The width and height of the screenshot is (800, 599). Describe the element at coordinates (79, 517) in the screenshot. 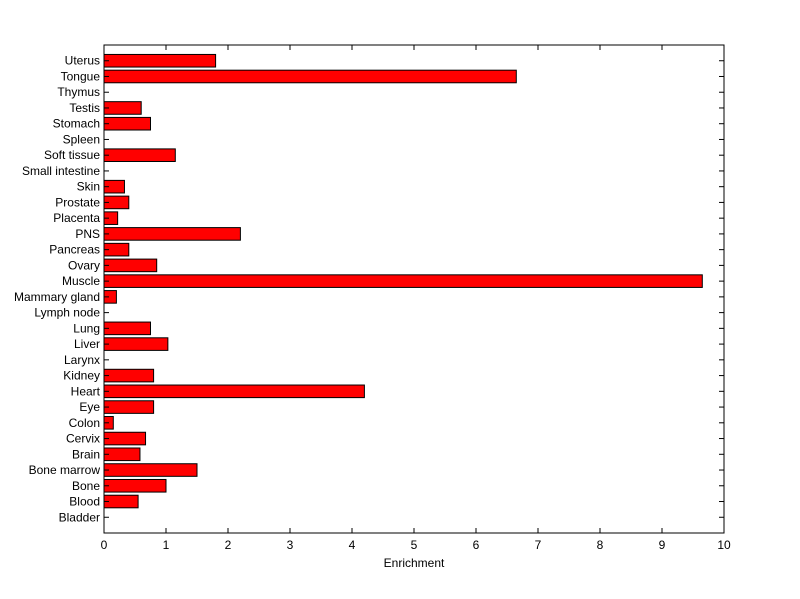

I see `y-tick-label: Bladder` at that location.